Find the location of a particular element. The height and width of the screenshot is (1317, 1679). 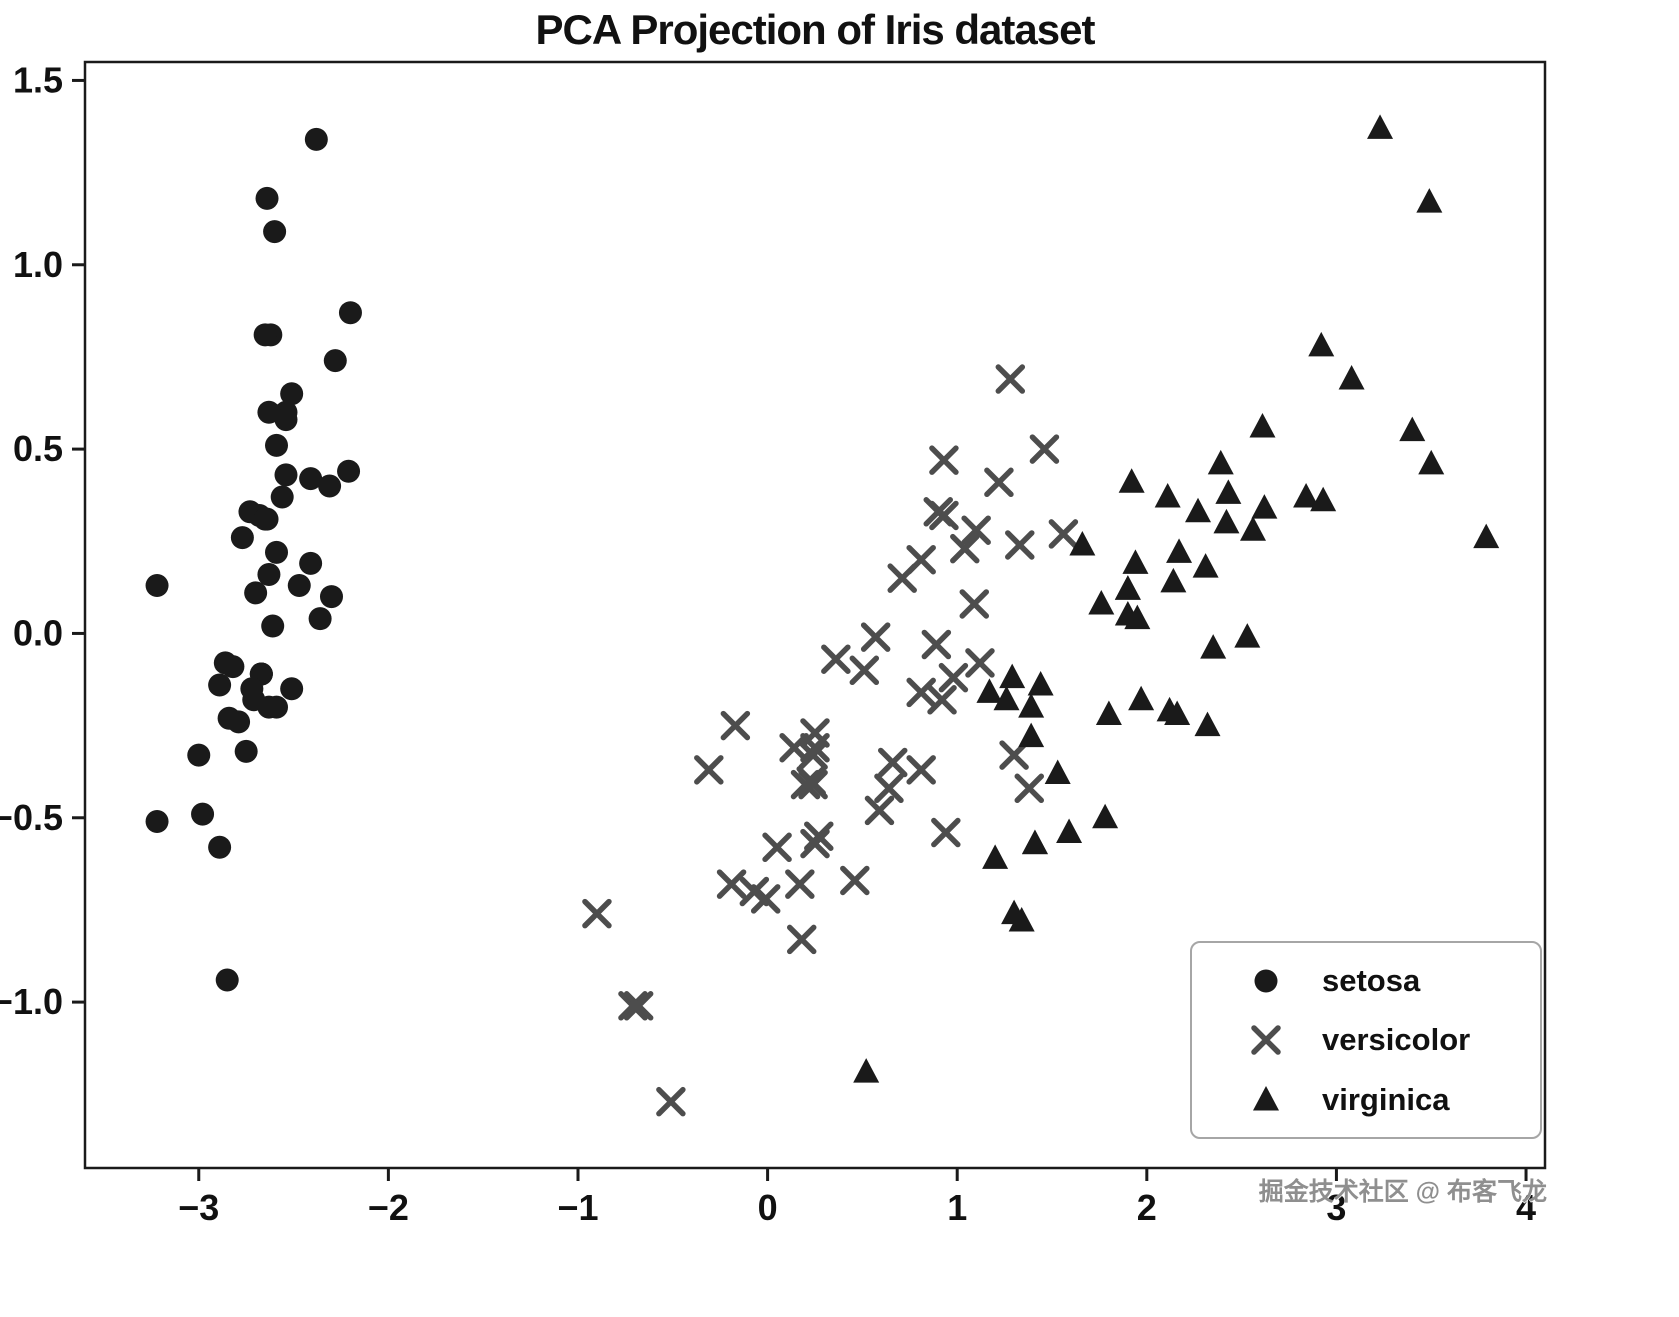

y-tick-label: 0.5 is located at coordinates (38, 448).